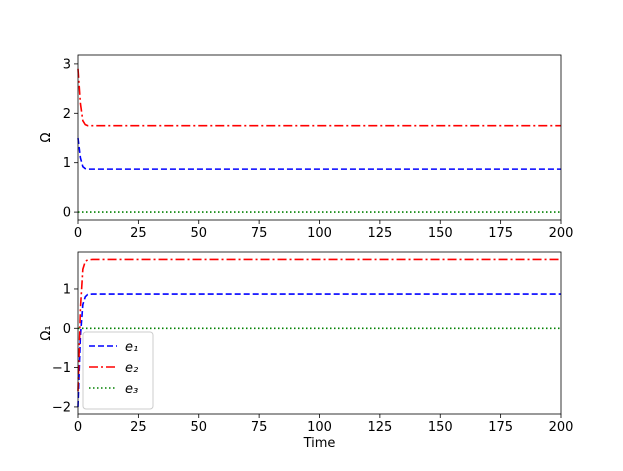 Image resolution: width=623 pixels, height=471 pixels. Describe the element at coordinates (46, 332) in the screenshot. I see `y-axis-label: Ω₁` at that location.